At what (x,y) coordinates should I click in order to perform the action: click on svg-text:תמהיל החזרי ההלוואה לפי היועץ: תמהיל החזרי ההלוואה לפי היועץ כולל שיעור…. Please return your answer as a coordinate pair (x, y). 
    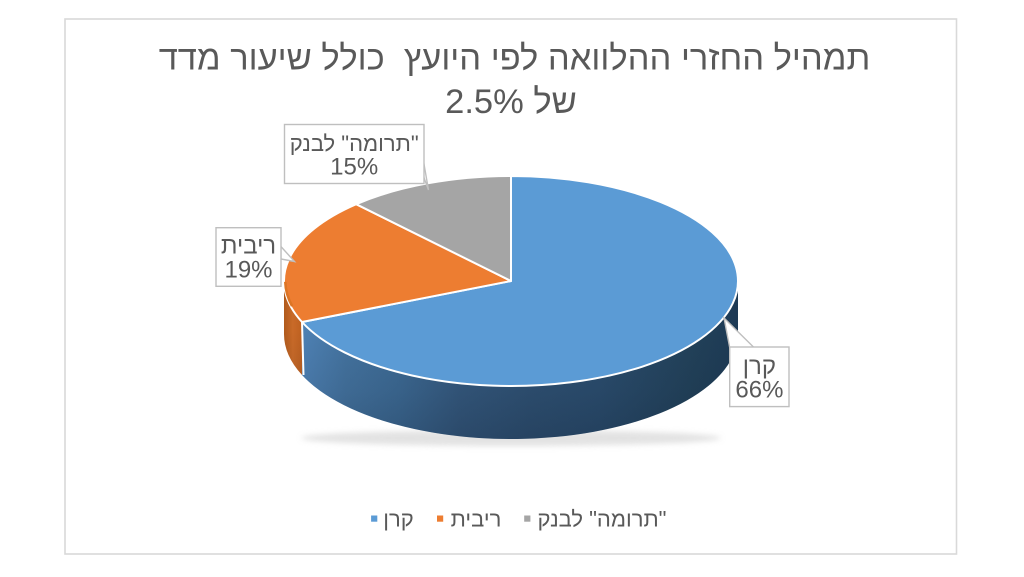
    Looking at the image, I should click on (515, 58).